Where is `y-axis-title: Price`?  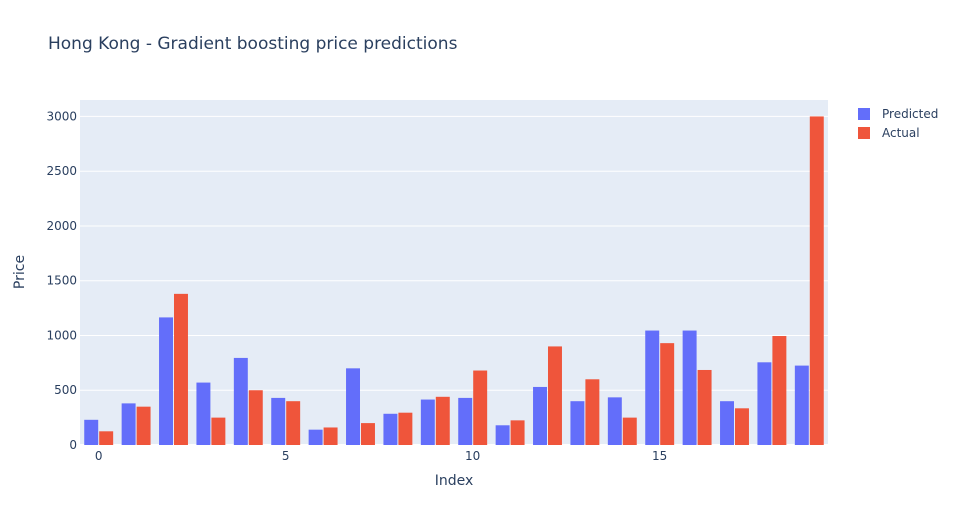 y-axis-title: Price is located at coordinates (20, 272).